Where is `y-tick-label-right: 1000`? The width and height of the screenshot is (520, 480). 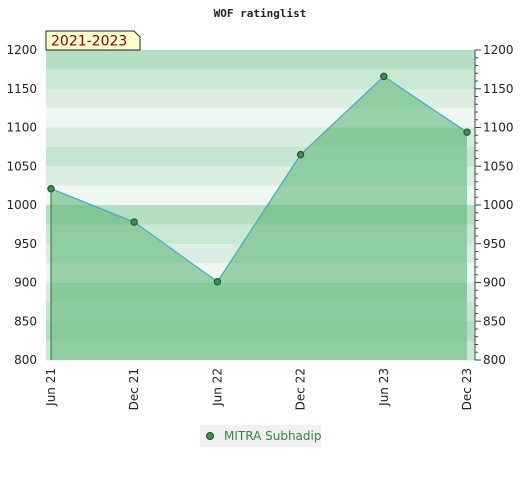 y-tick-label-right: 1000 is located at coordinates (498, 205).